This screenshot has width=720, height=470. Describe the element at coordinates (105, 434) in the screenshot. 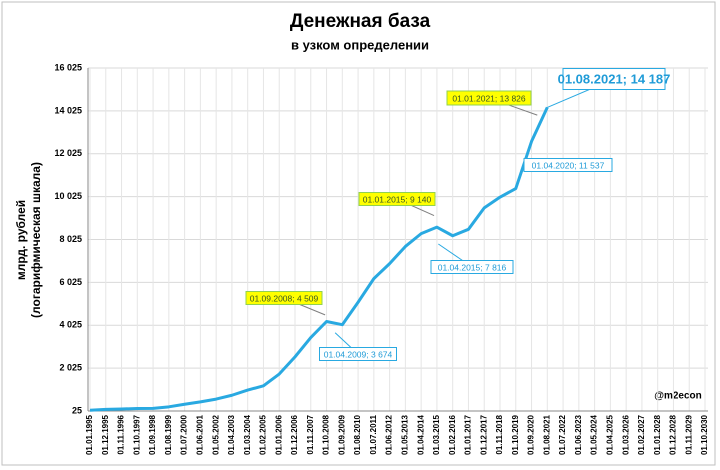

I see `x-tick-label: 01.12.1995` at that location.